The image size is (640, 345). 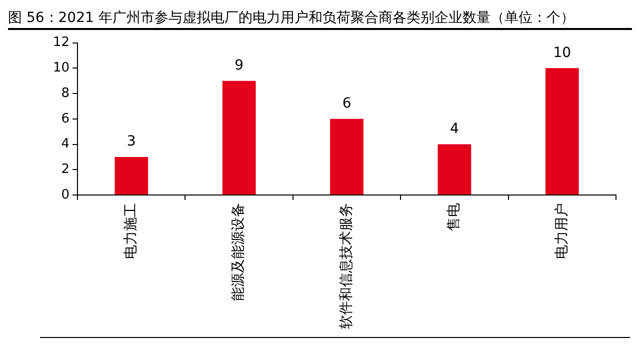 I want to click on data-label: 6, so click(x=347, y=104).